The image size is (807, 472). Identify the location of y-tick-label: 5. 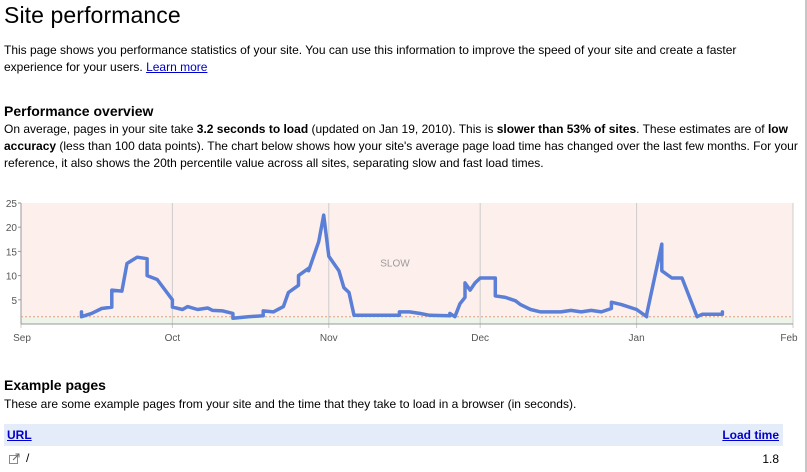
(14, 301).